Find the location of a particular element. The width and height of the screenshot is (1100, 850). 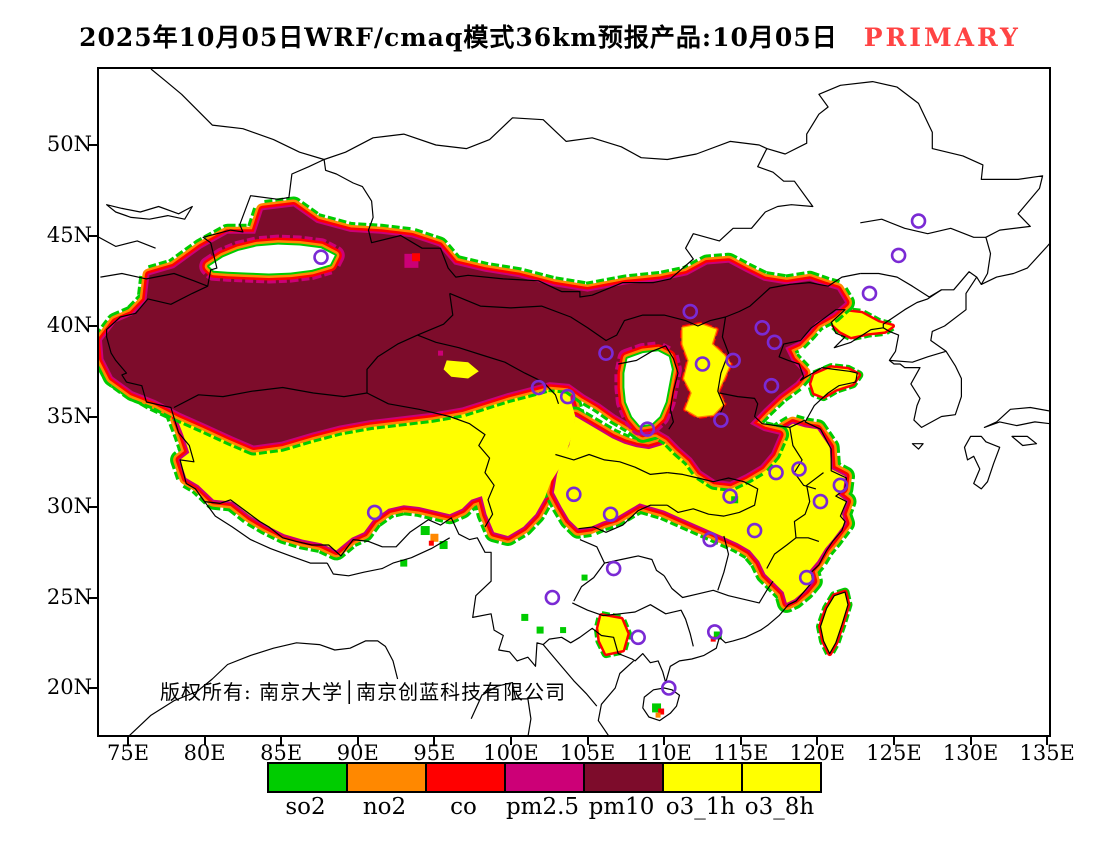

legend-swatch-co is located at coordinates (465, 777).